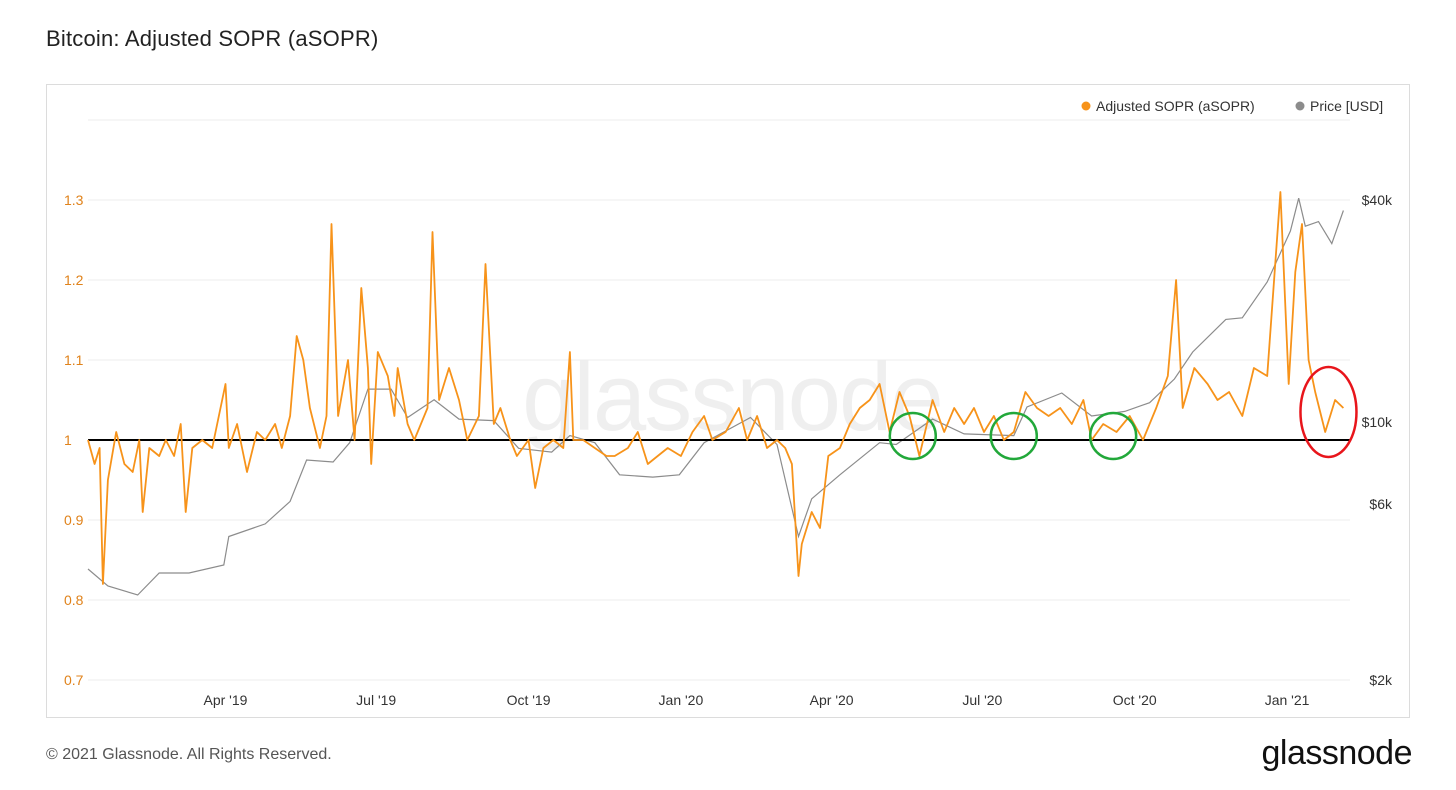  I want to click on x-tick-label: Jul '19, so click(376, 700).